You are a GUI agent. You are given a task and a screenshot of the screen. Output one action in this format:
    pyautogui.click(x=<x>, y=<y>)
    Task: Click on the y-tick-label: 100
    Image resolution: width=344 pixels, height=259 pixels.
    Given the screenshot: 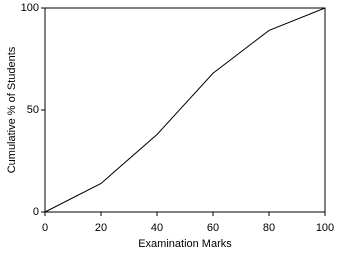 What is the action you would take?
    pyautogui.click(x=30, y=8)
    